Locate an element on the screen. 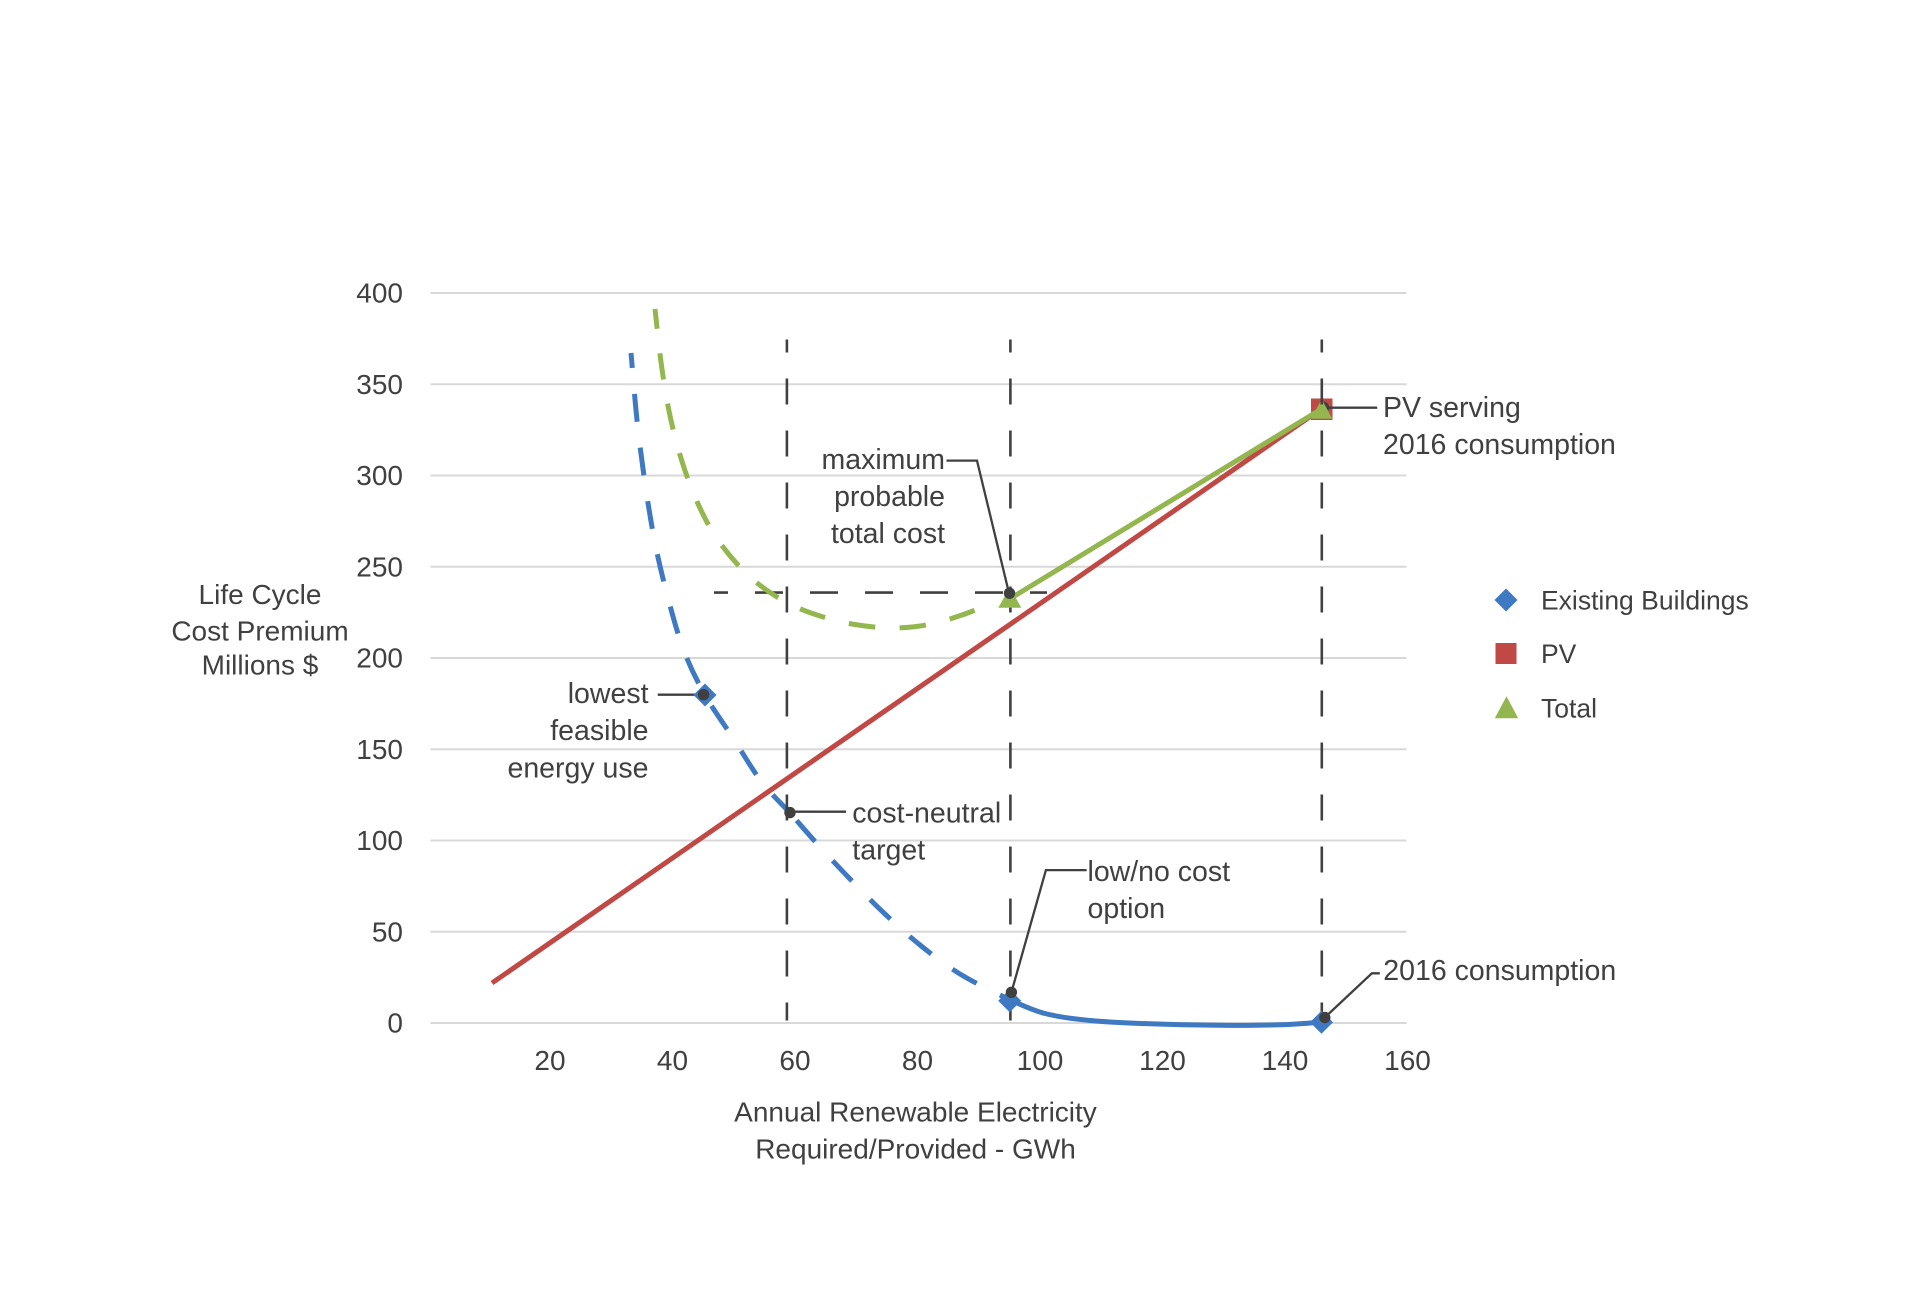 The image size is (1920, 1308). svg-text: 160 is located at coordinates (1407, 1060).